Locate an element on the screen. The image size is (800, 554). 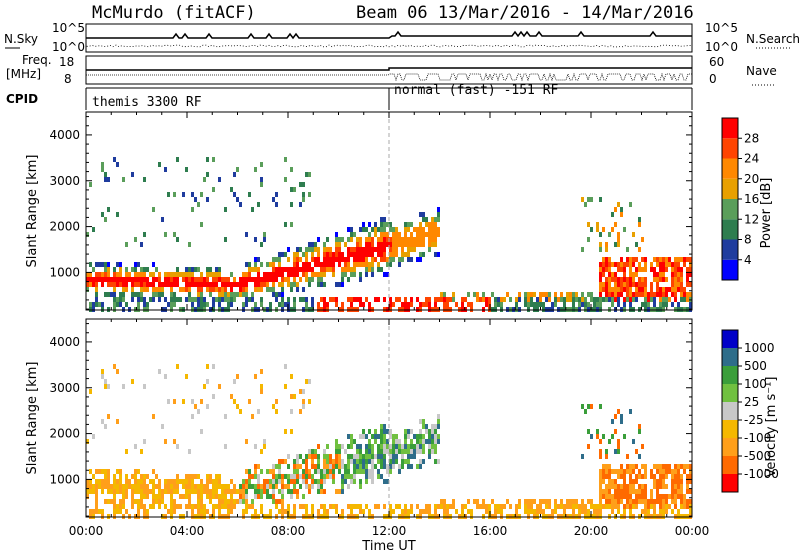
power-colorbar-tick: 16 is located at coordinates (751, 199).